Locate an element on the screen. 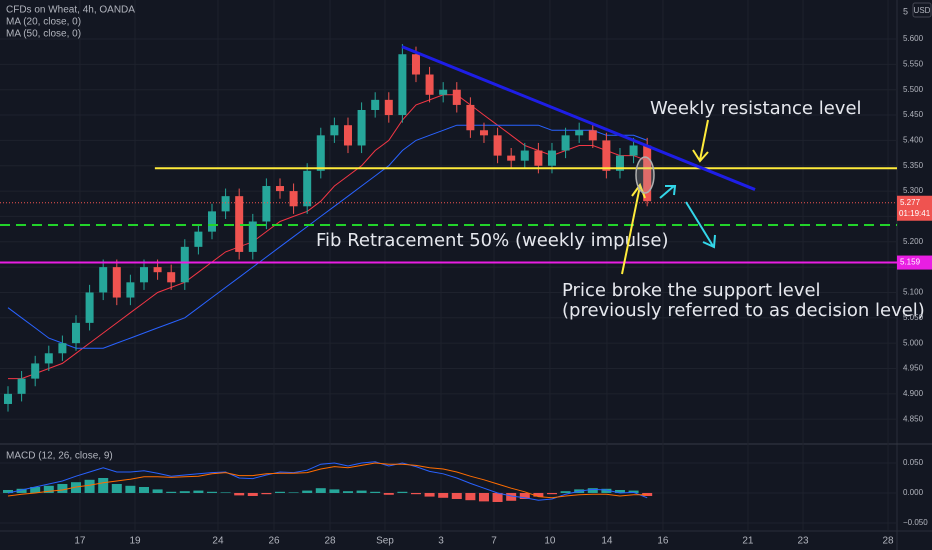 The image size is (932, 550). y-tick-label: −0.050 is located at coordinates (915, 522).